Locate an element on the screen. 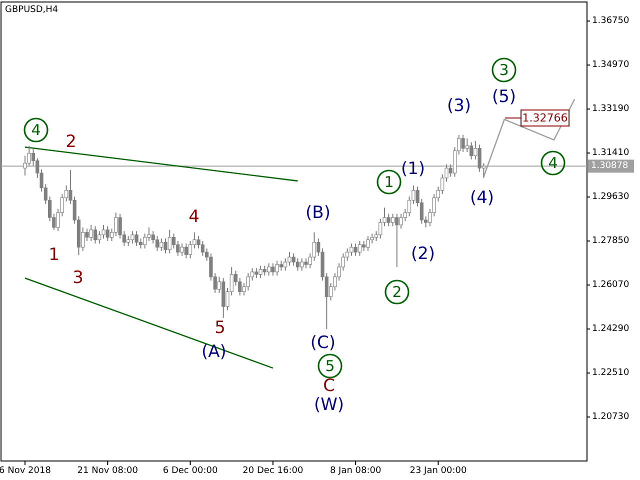 The width and height of the screenshot is (640, 480). x-tick-label: 6 Dec 00:00 is located at coordinates (190, 471).